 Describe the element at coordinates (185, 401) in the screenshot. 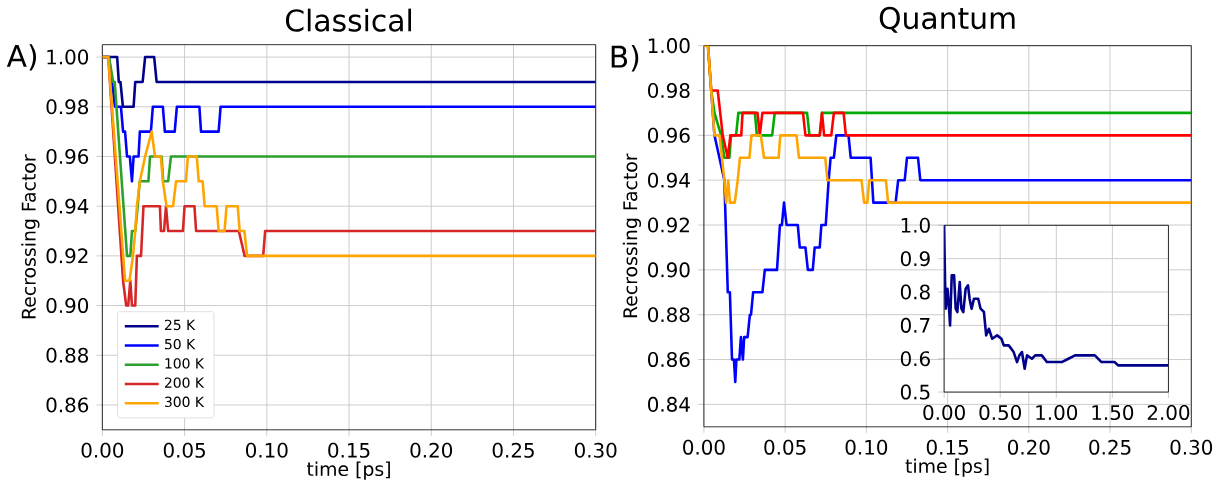

I see `legend-label: 300 K` at that location.